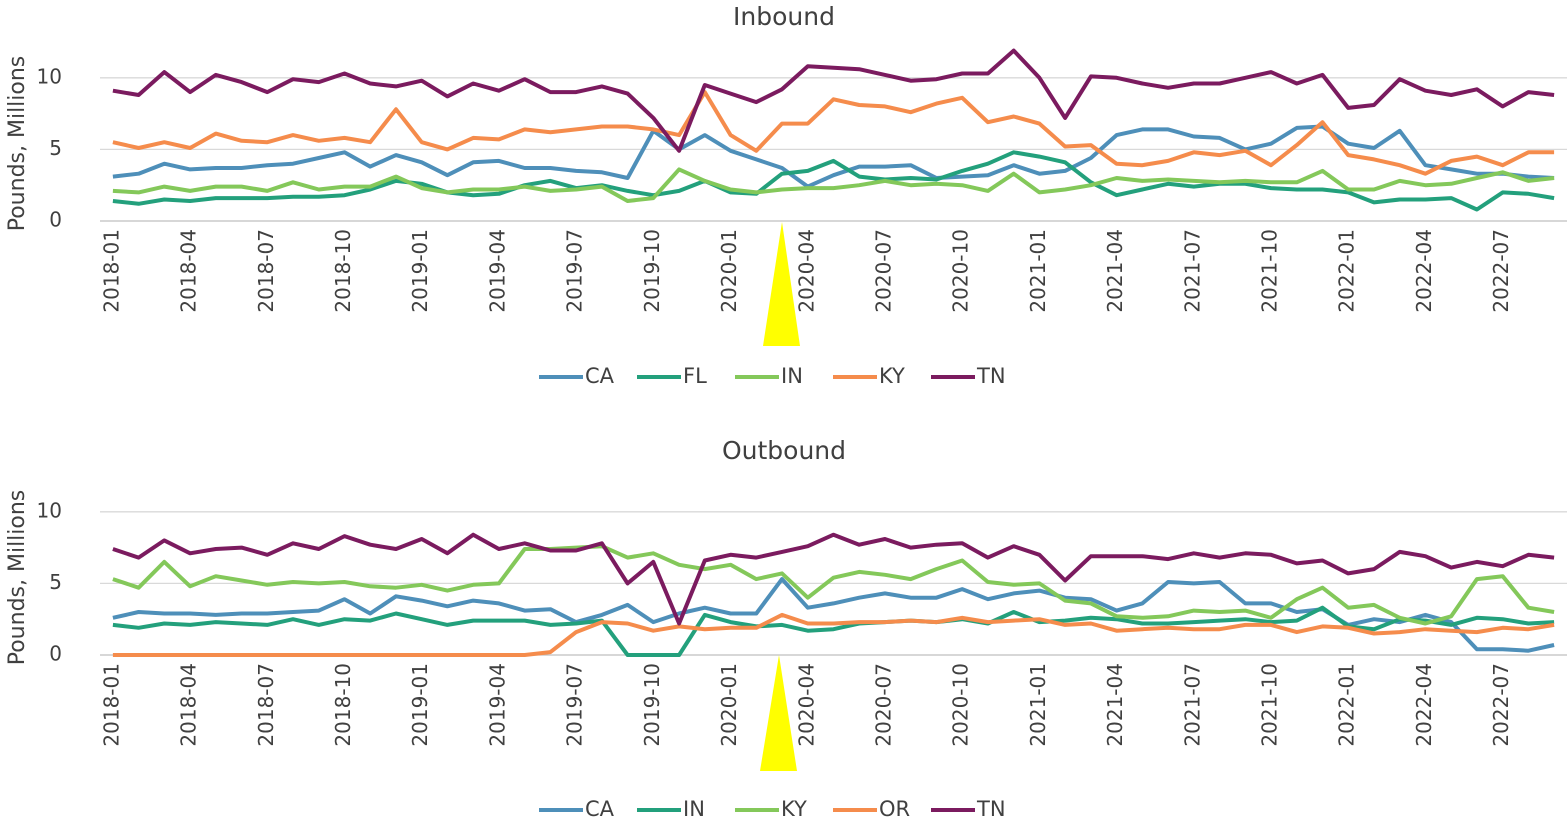  Describe the element at coordinates (894, 809) in the screenshot. I see `legend-label: OR` at that location.